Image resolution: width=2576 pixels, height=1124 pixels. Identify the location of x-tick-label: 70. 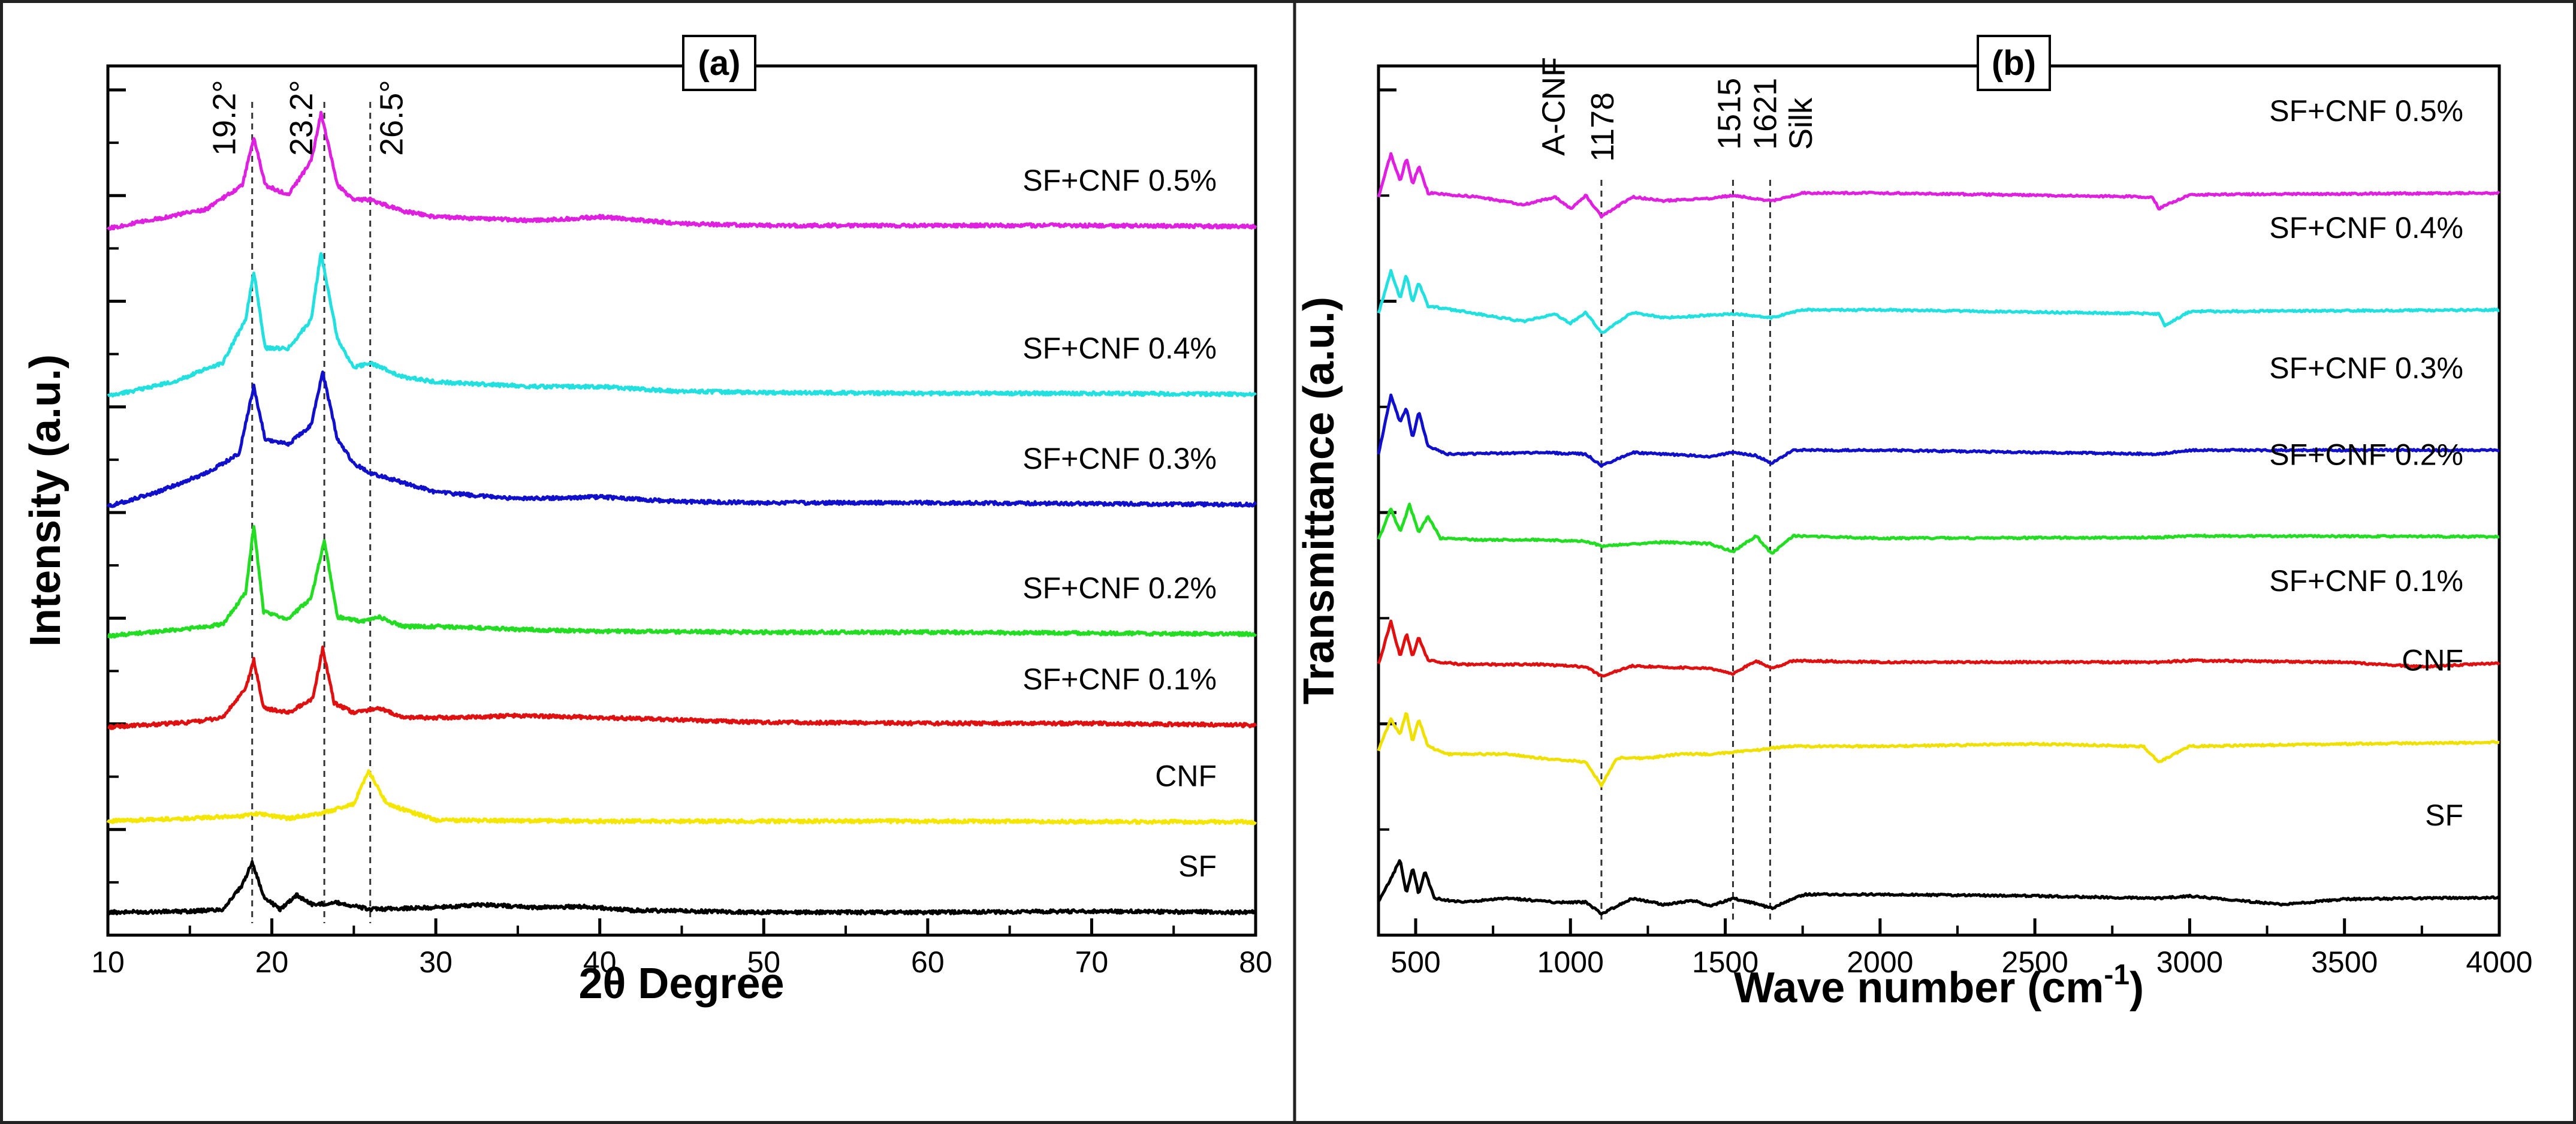
(1092, 962).